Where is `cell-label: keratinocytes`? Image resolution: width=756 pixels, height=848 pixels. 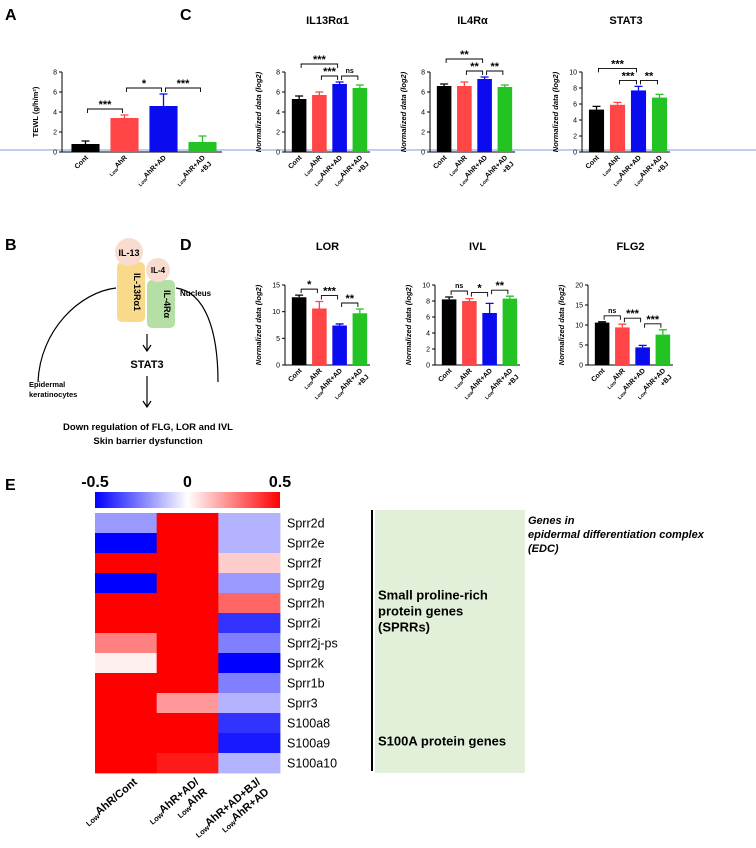 cell-label: keratinocytes is located at coordinates (53, 394).